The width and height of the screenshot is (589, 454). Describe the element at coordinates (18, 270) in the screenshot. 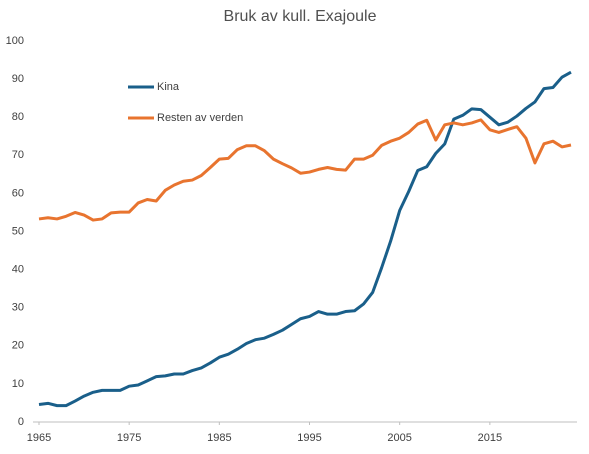

I see `y-tick-label: 40` at that location.